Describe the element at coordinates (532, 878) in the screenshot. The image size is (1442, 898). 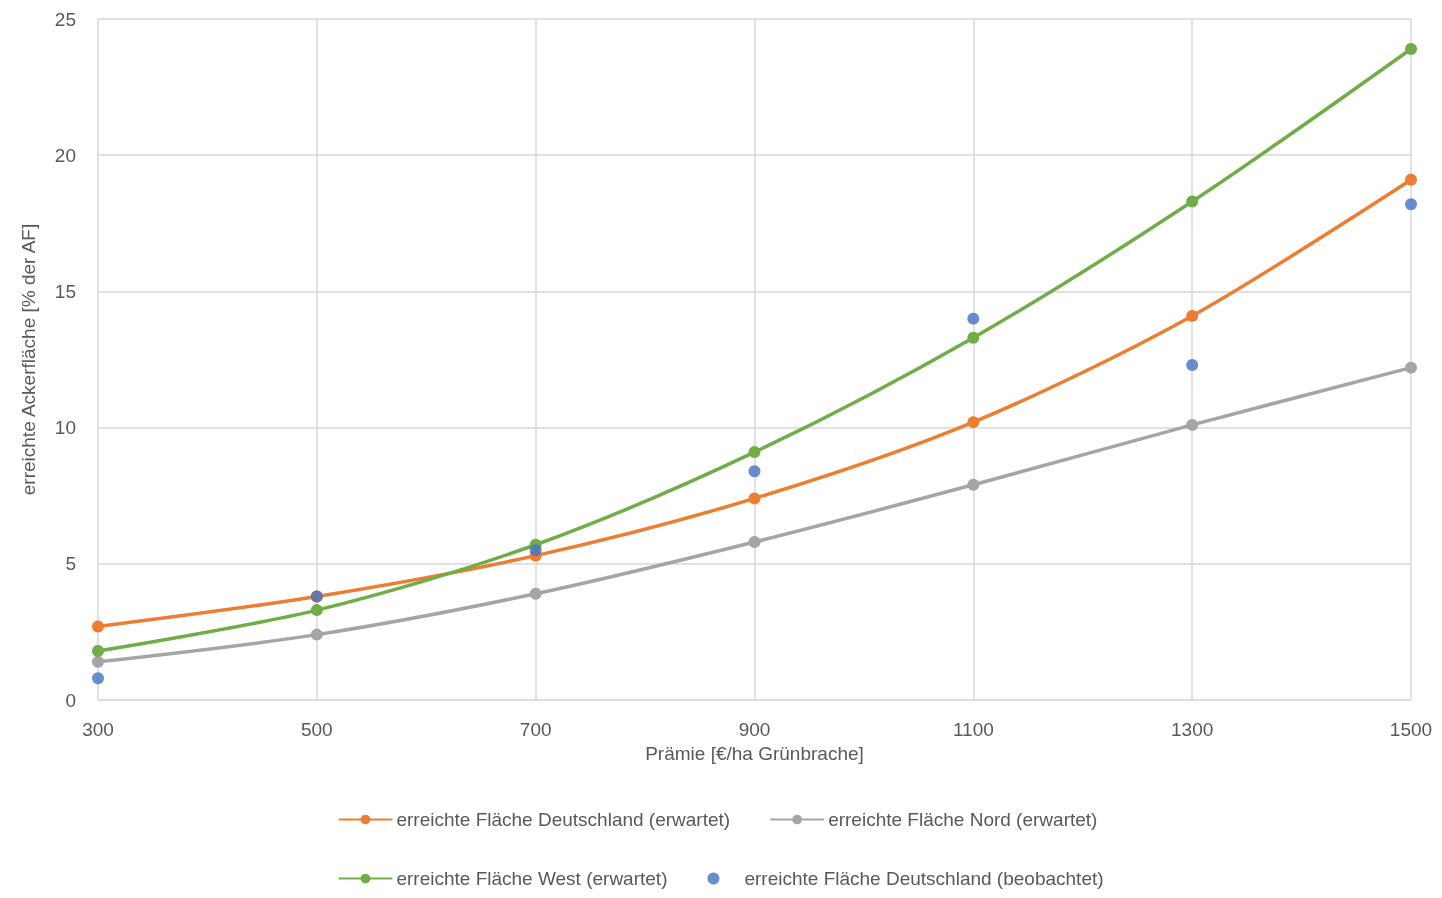
I see `legend-label: erreichte Fläche West (erwartet)` at that location.